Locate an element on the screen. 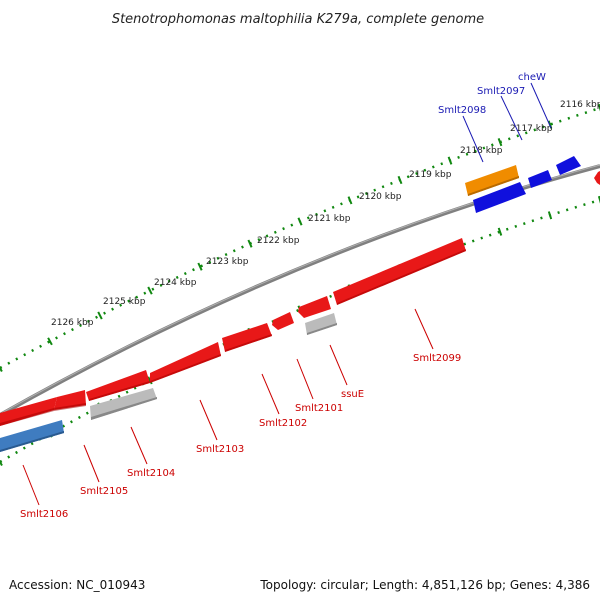 The image size is (600, 600). gene-chew is located at coordinates (568, 165).